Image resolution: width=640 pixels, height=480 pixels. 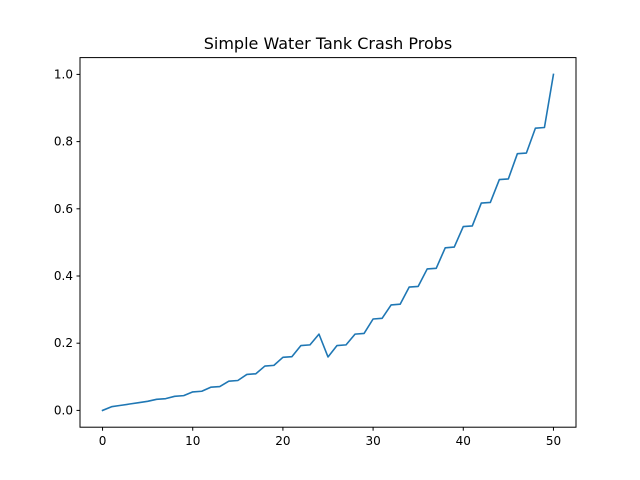 What do you see at coordinates (63, 209) in the screenshot?
I see `y-tick-label-3: 0.6` at bounding box center [63, 209].